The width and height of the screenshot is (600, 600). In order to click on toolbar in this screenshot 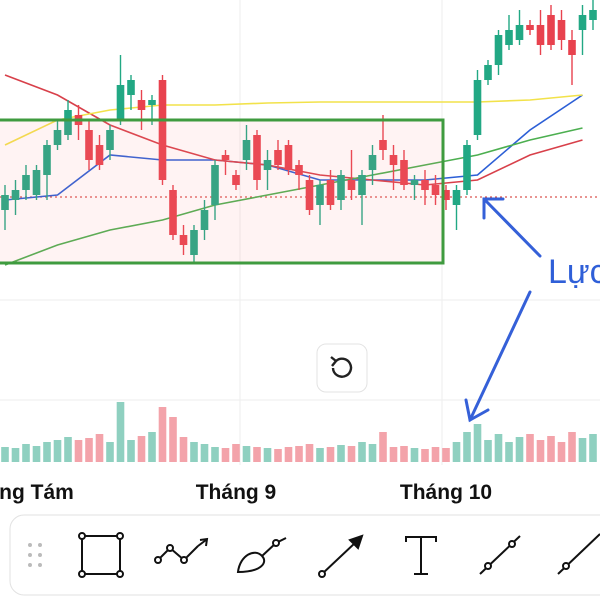, I will do `click(304, 555)`.